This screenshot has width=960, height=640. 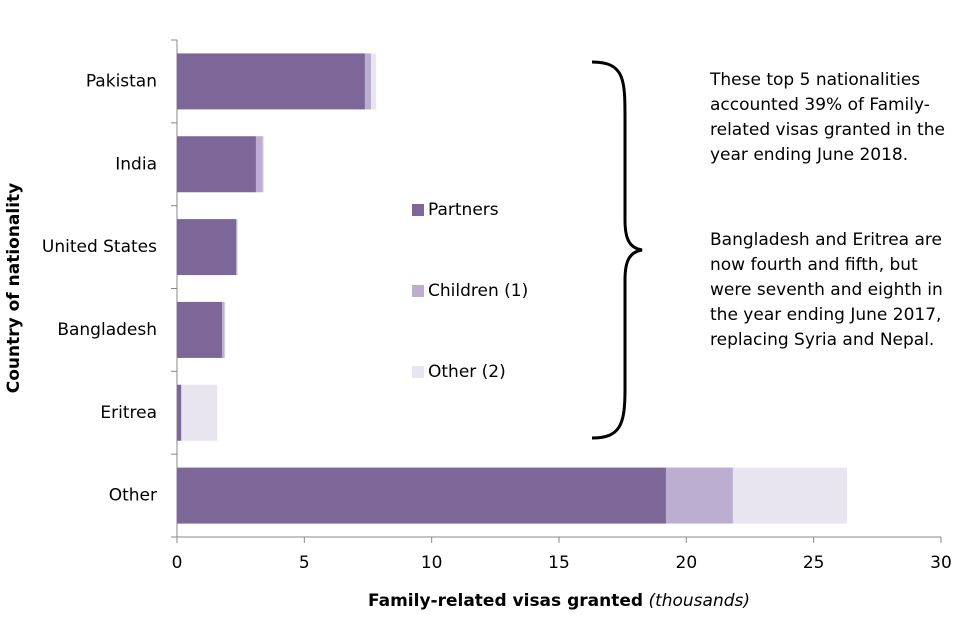 I want to click on x-tick-label: 0, so click(x=177, y=563).